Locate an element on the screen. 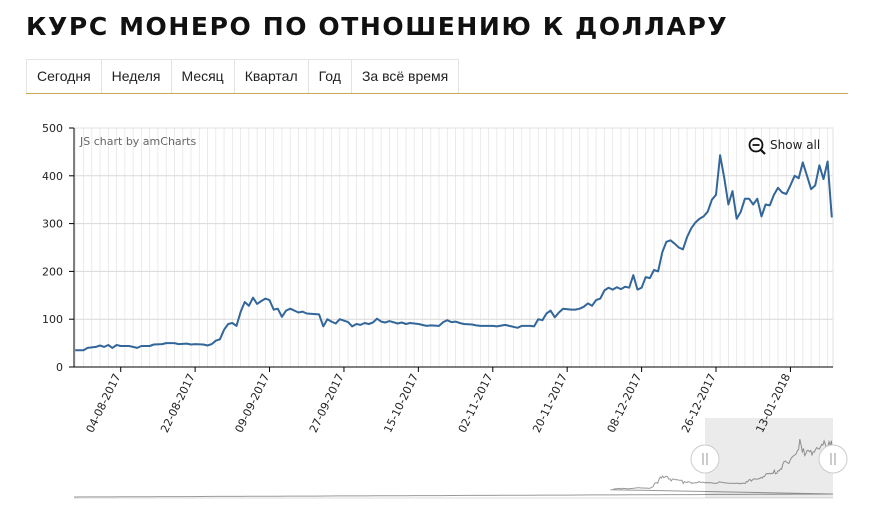  scrollbar-preview-line is located at coordinates (453, 468).